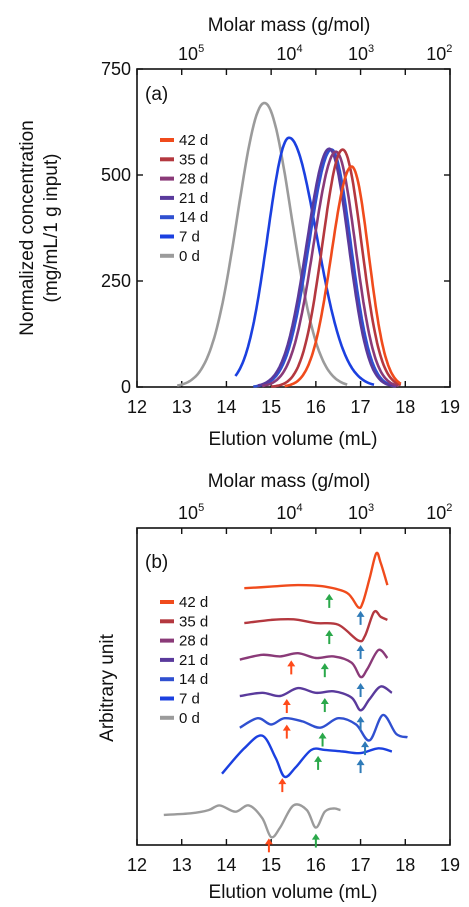 The image size is (469, 907). I want to click on panel-a-y-tick-label: 750, so click(116, 69).